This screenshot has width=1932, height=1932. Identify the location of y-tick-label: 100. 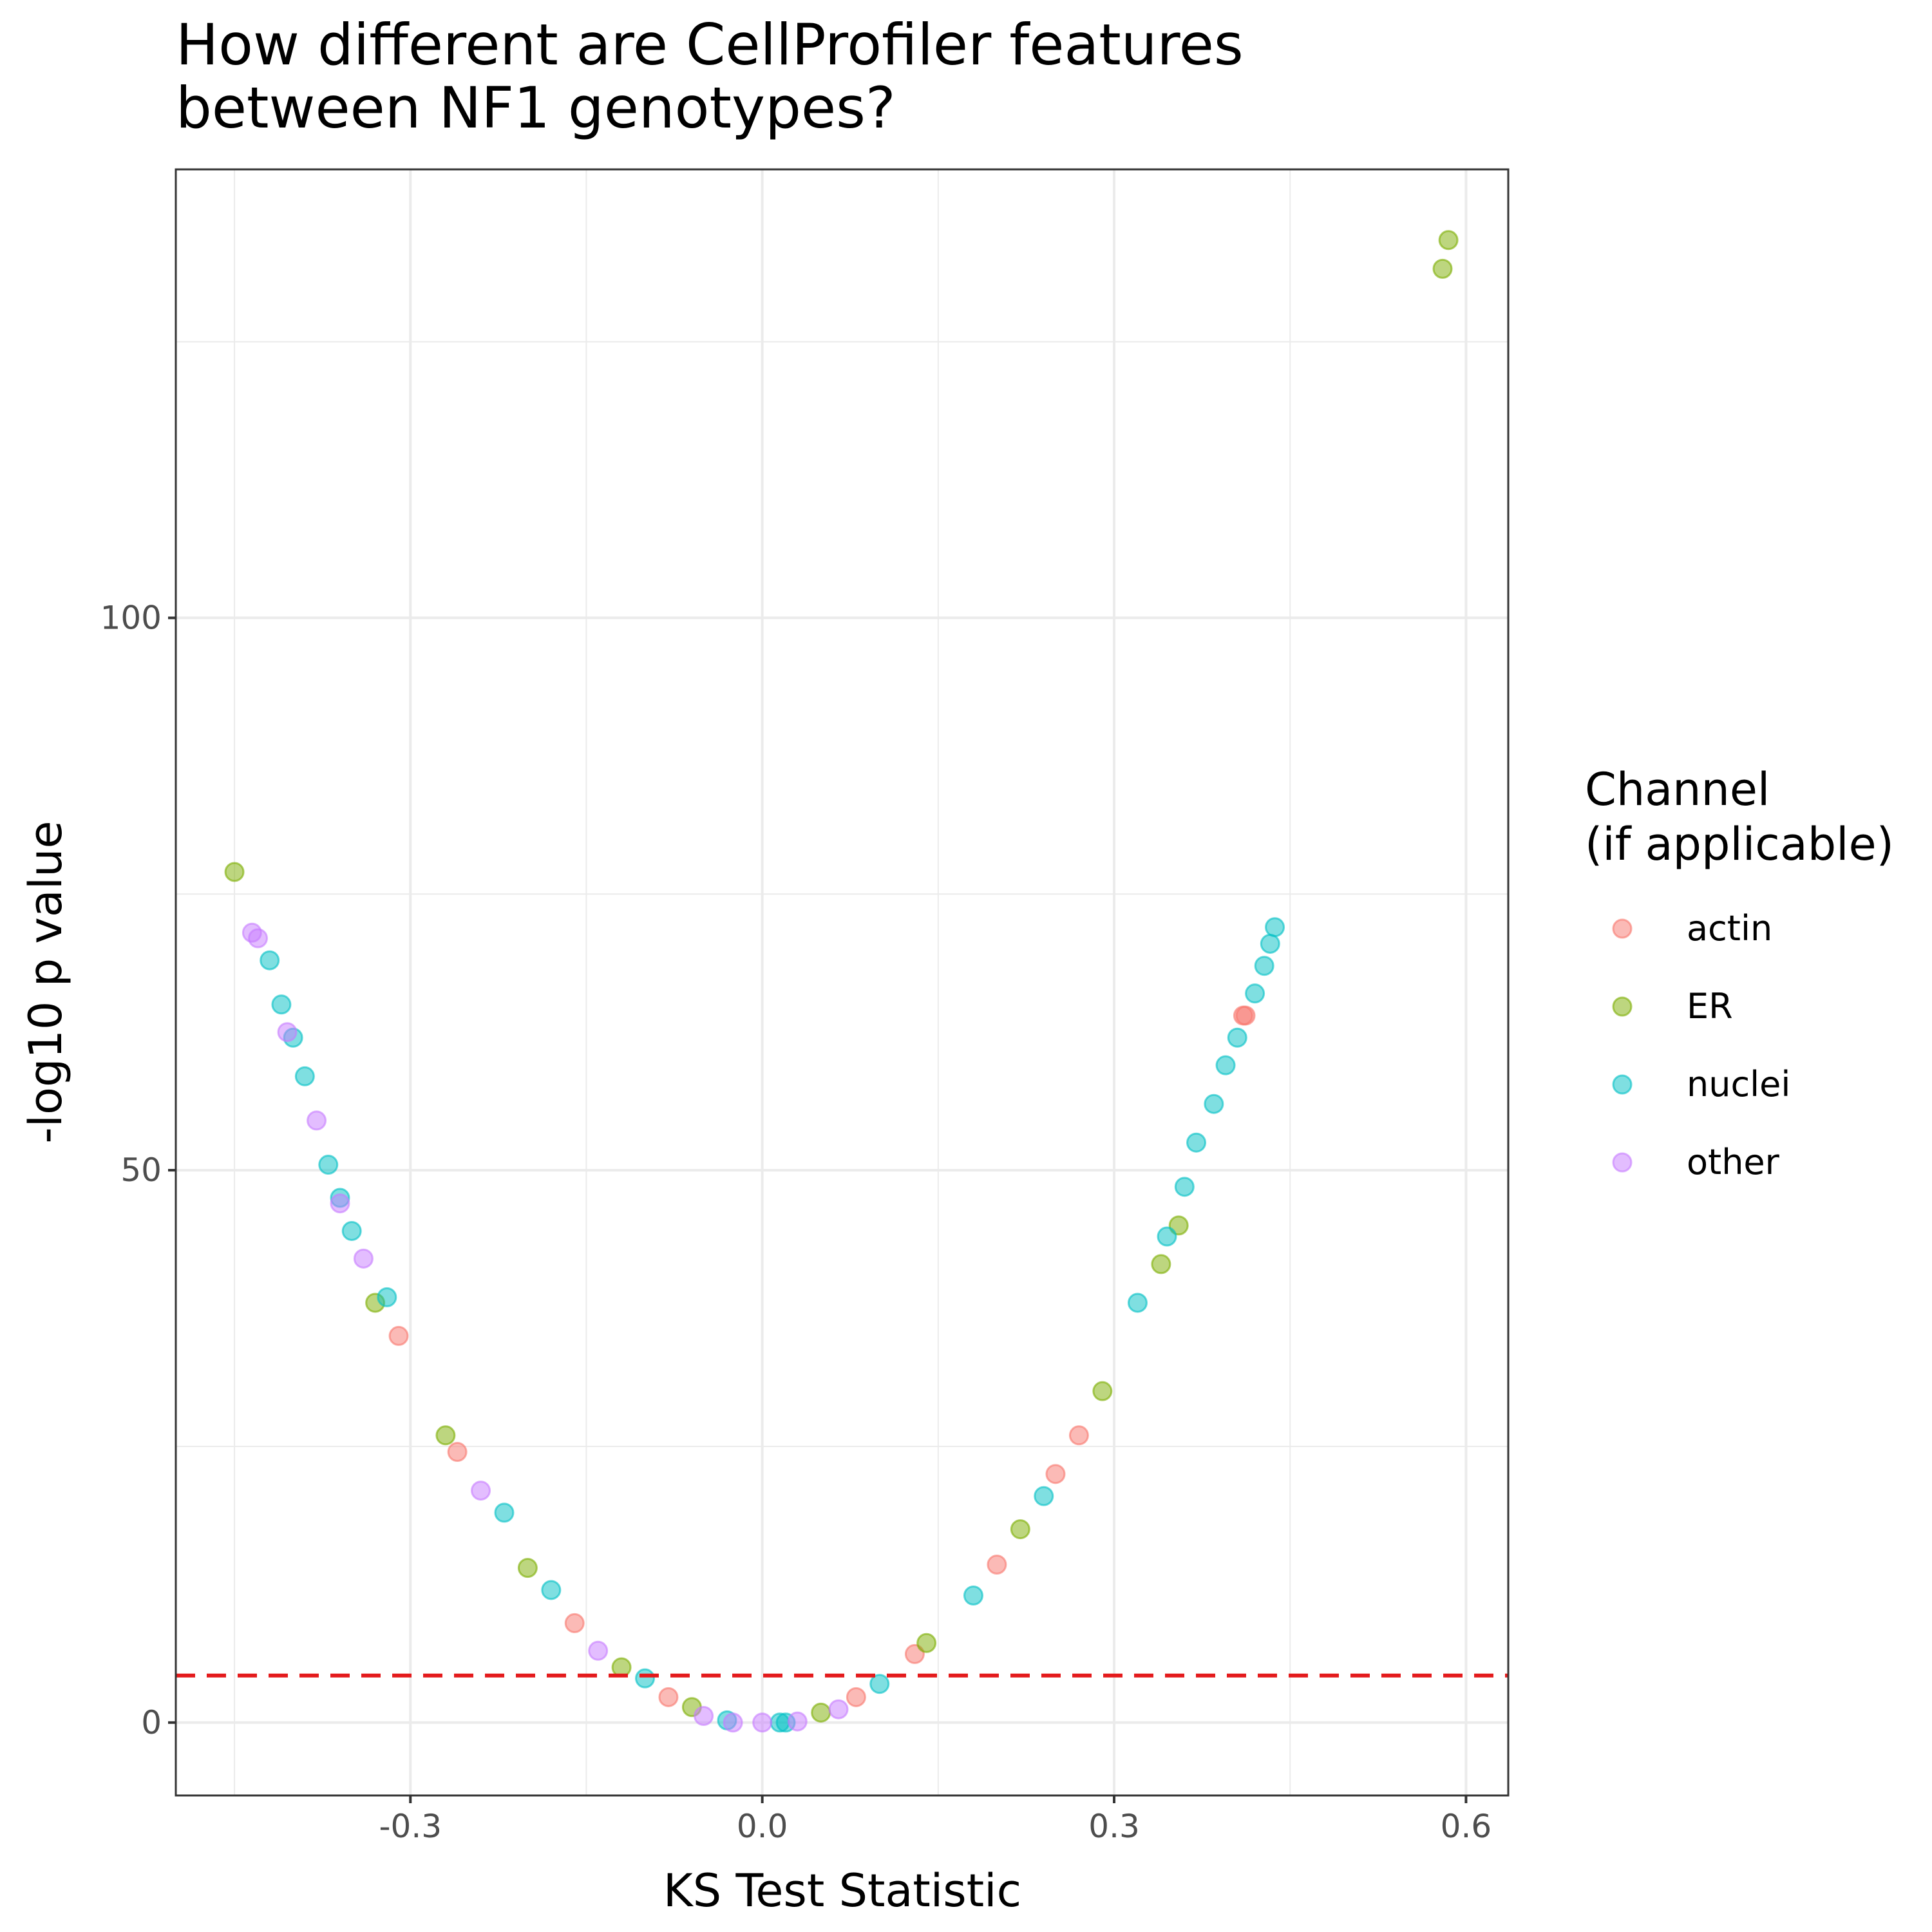
(131, 618).